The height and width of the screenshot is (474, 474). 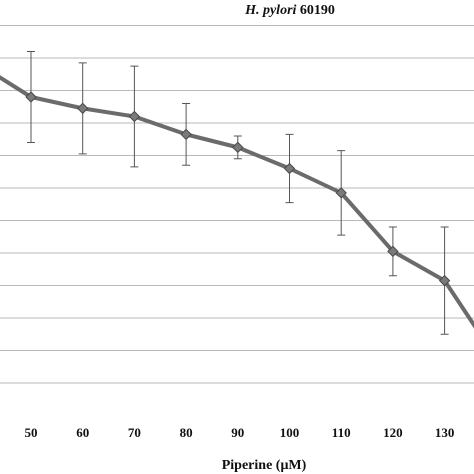 I want to click on x-tick-label: 130, so click(x=445, y=432).